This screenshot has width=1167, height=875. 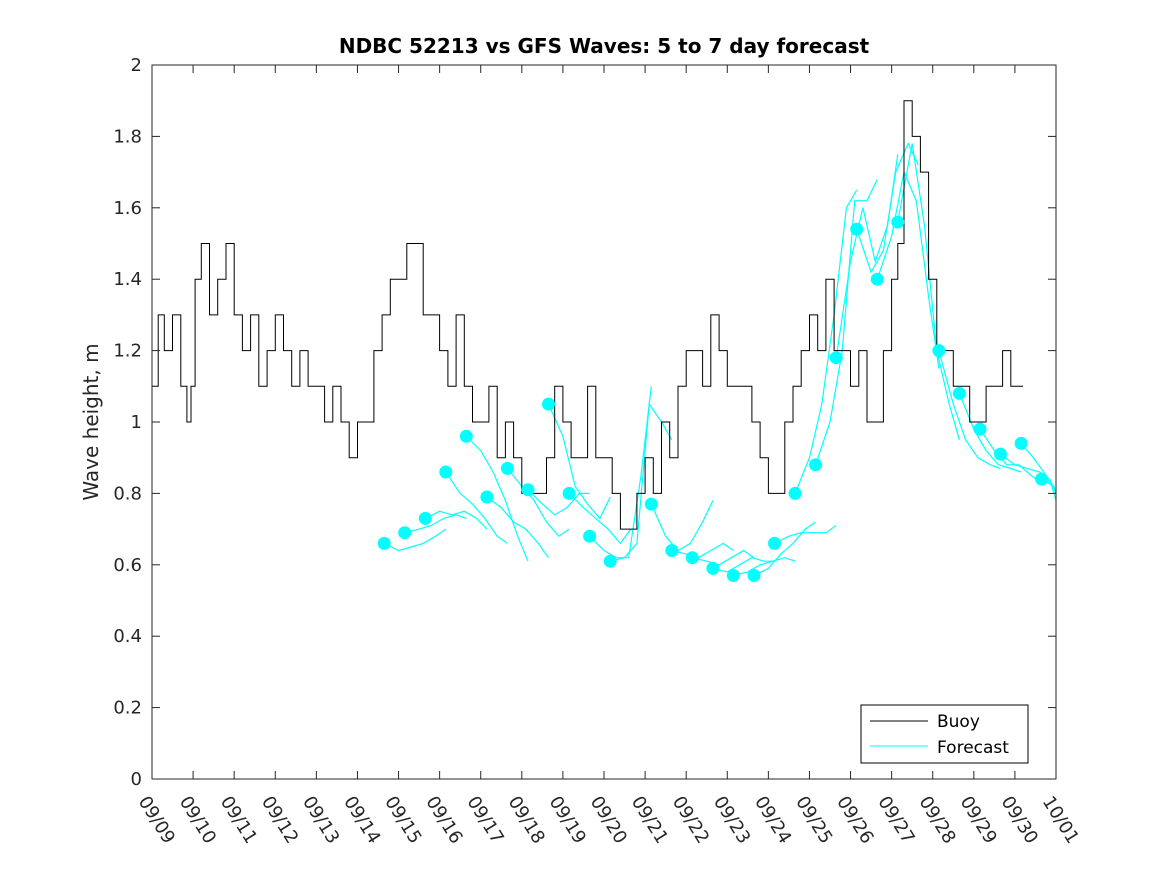 I want to click on y-tick-label: 1.4, so click(x=127, y=279).